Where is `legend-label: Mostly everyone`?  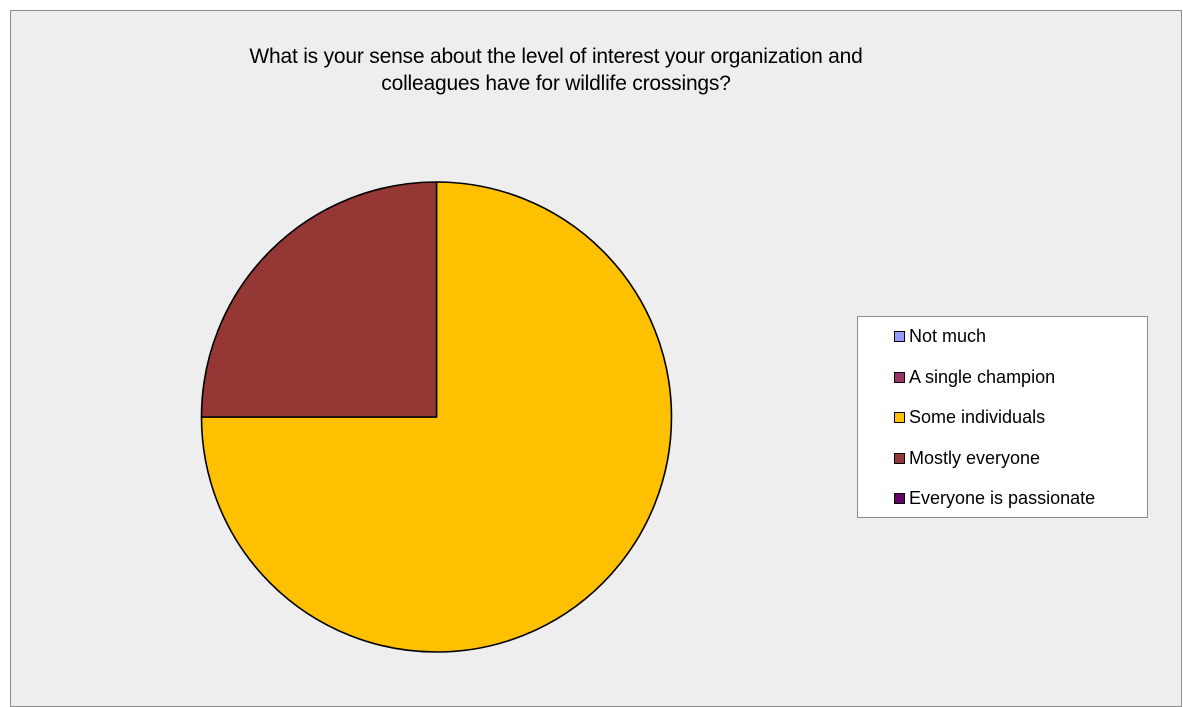
legend-label: Mostly everyone is located at coordinates (975, 457).